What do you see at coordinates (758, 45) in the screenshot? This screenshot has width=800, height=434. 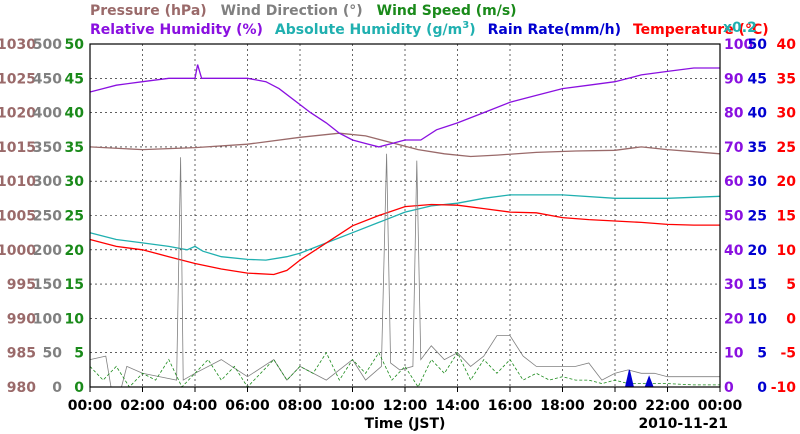 I see `abs-humidity-rain-tick-label: 50` at bounding box center [758, 45].